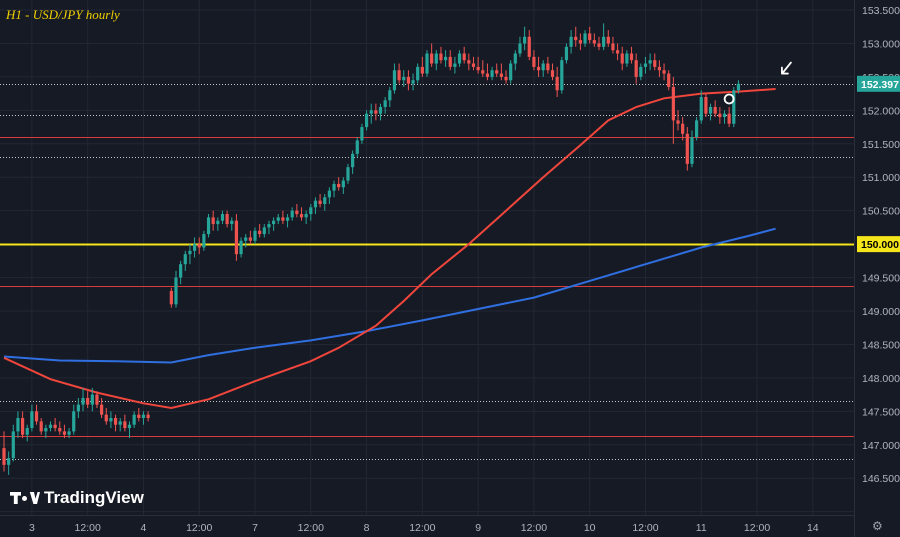 The image size is (900, 537). What do you see at coordinates (881, 279) in the screenshot?
I see `price-axis-label: 149.500` at bounding box center [881, 279].